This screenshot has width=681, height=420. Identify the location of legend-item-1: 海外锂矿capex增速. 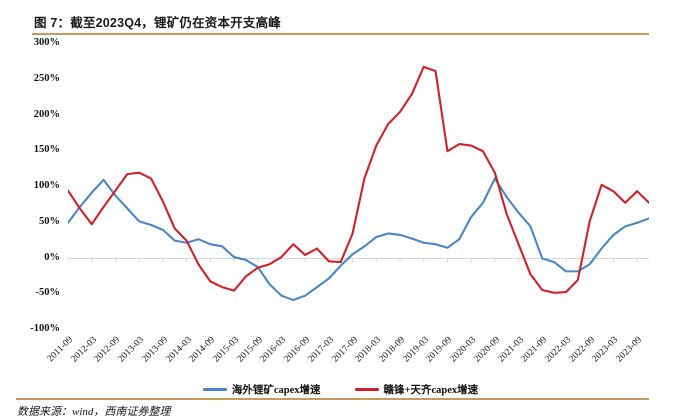
(261, 389).